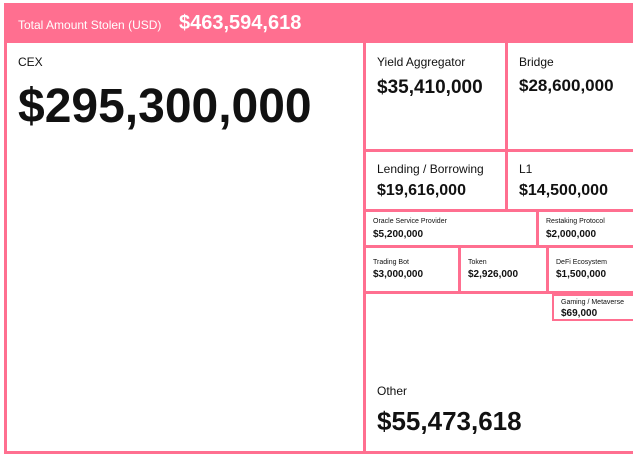 The image size is (633, 458). What do you see at coordinates (430, 169) in the screenshot?
I see `cell-label-lending-borrowing: Lending / Borrowing` at bounding box center [430, 169].